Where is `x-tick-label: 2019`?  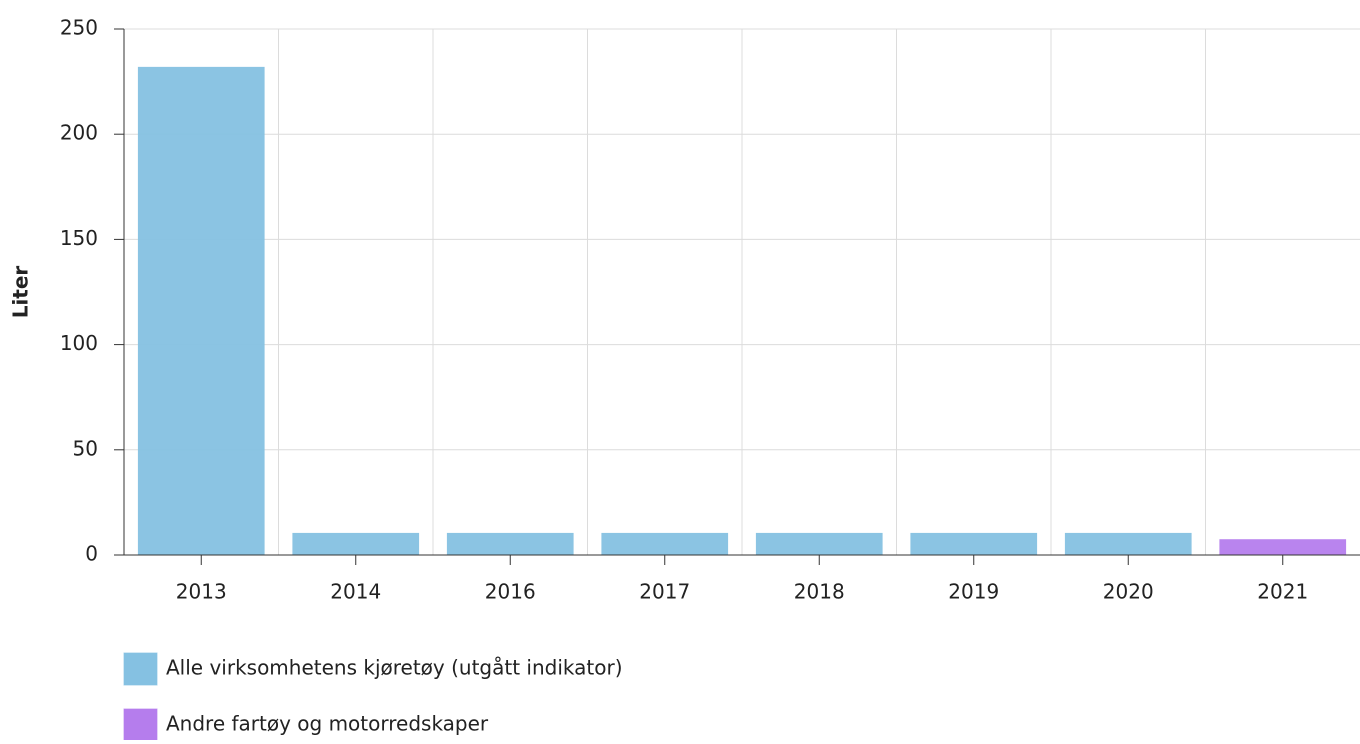
x-tick-label: 2019 is located at coordinates (973, 592).